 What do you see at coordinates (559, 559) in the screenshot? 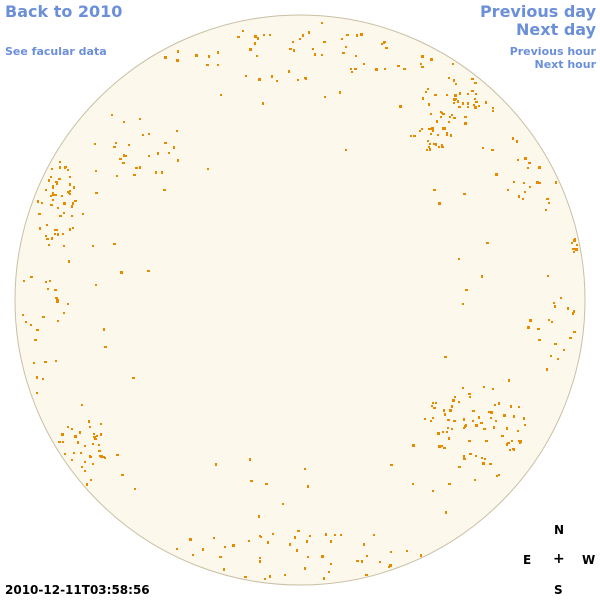
I see `compass-center: +` at bounding box center [559, 559].